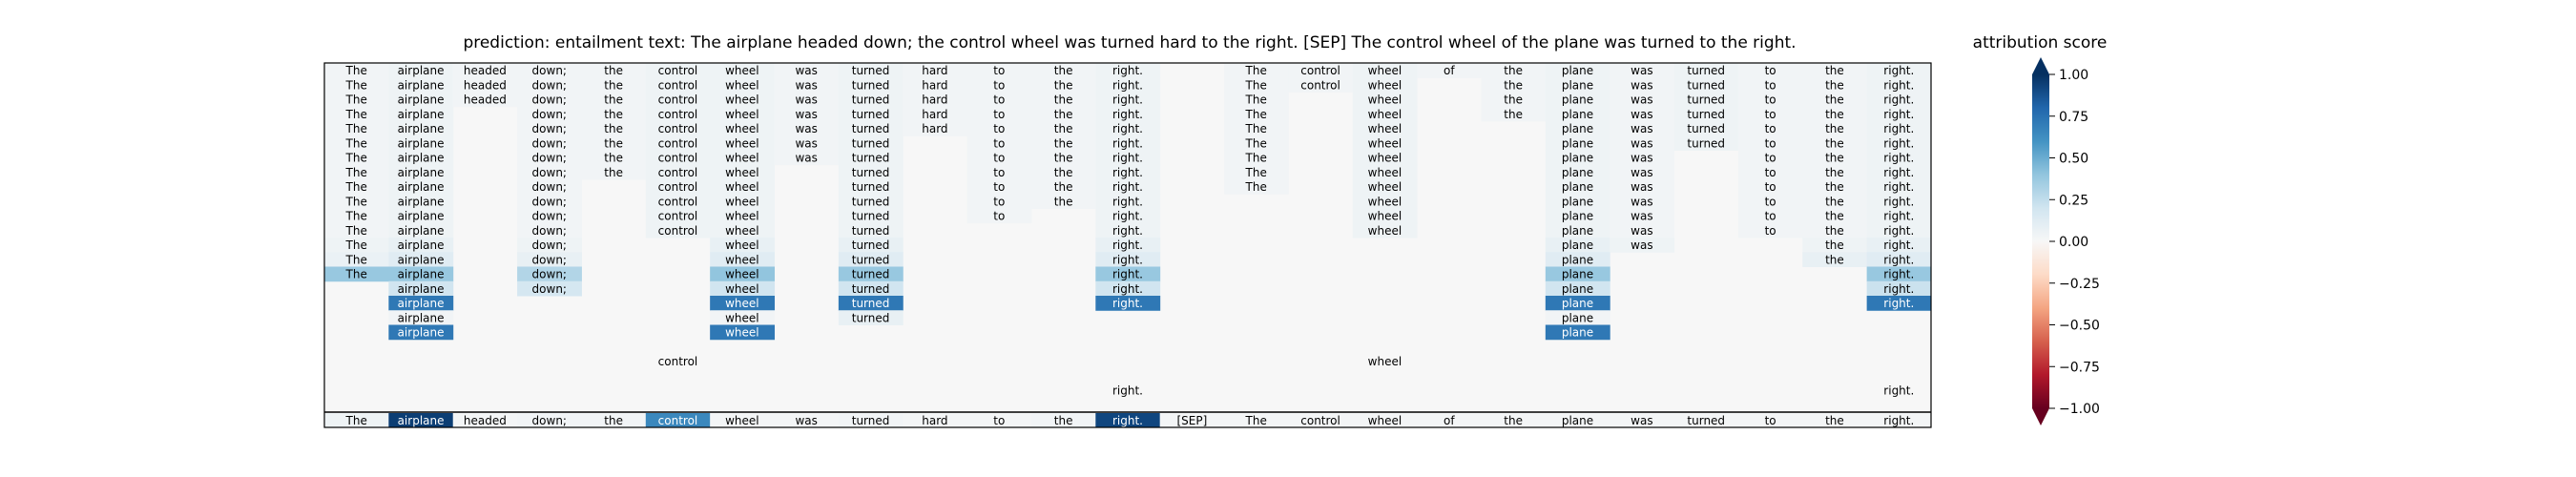 This screenshot has height=477, width=2576. Describe the element at coordinates (2073, 242) in the screenshot. I see `colorbar-tick-label: 0.00` at that location.